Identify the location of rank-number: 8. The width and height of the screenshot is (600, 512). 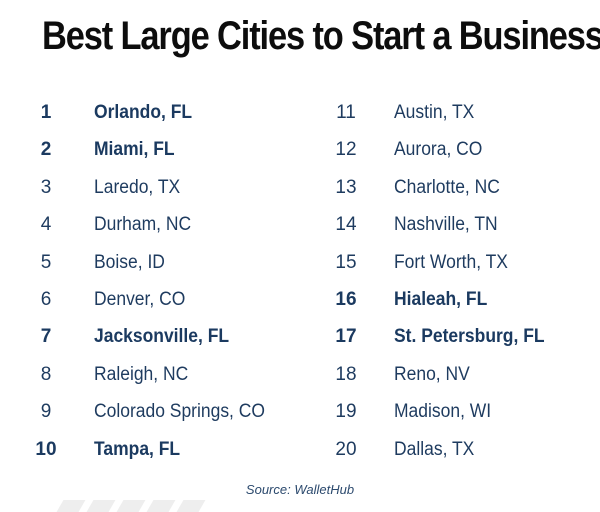
(46, 374).